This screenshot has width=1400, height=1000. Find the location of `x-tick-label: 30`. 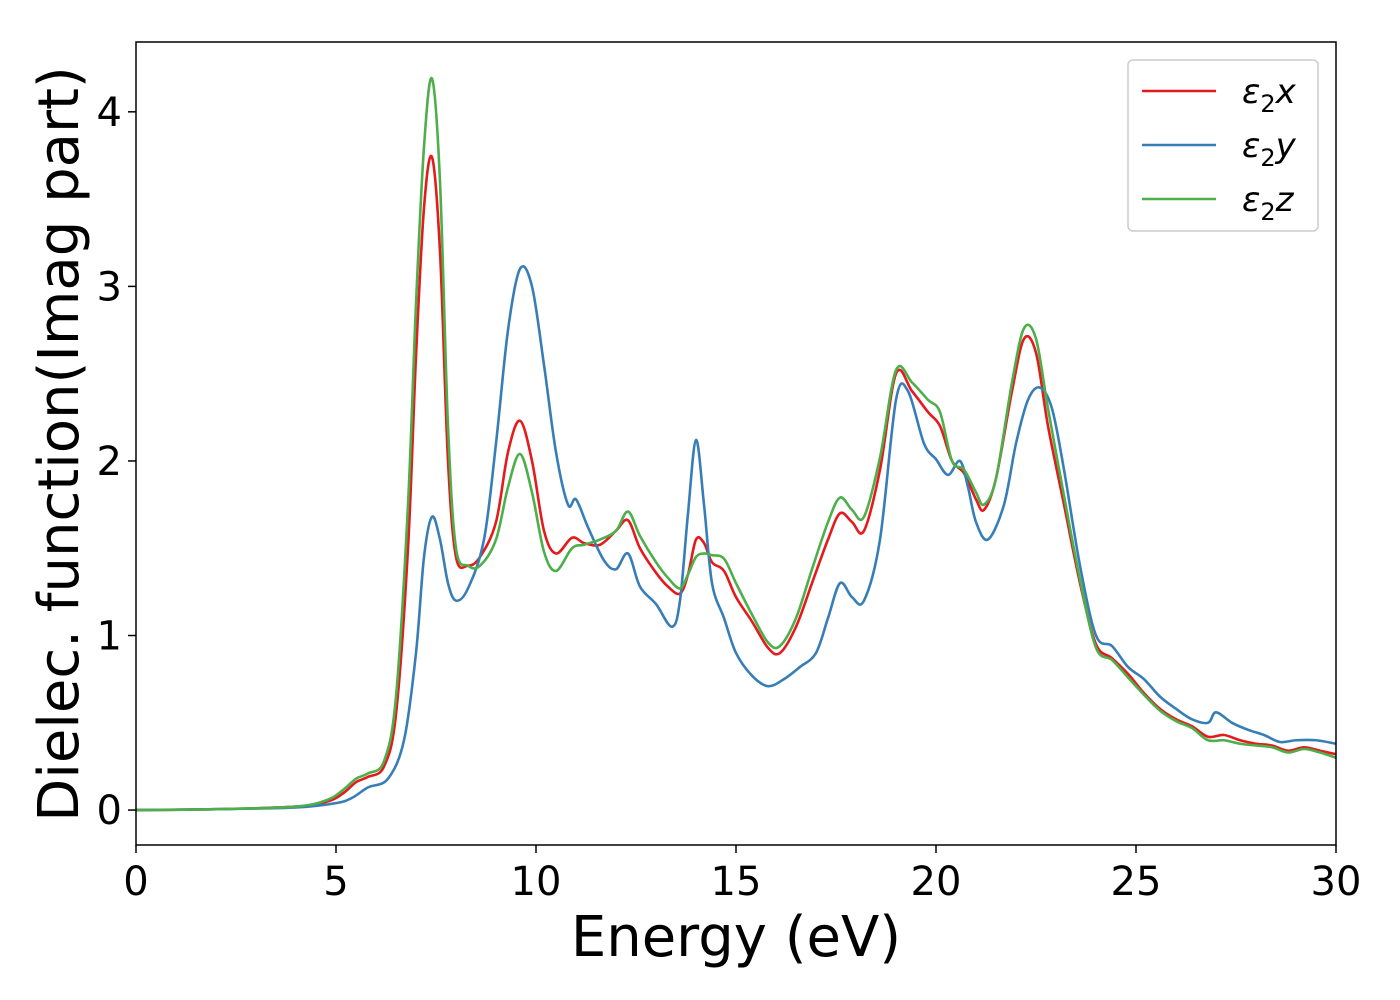

x-tick-label: 30 is located at coordinates (1336, 882).